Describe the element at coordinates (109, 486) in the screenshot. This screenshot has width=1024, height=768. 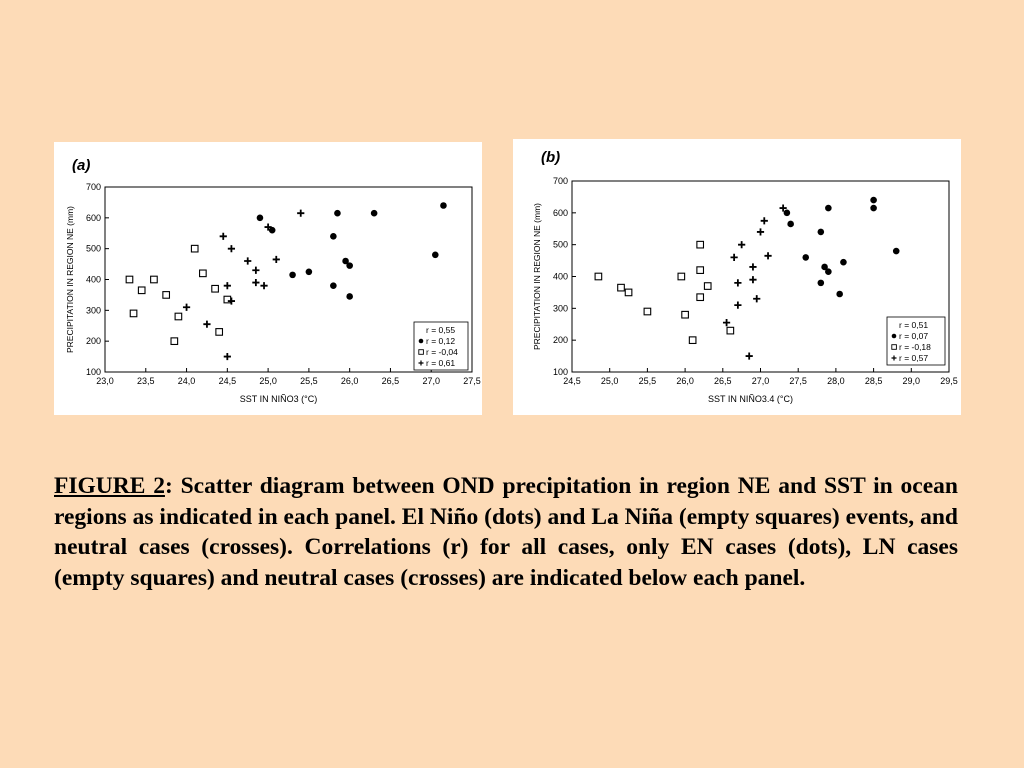
I see `caption-label: FIGURE 2` at that location.